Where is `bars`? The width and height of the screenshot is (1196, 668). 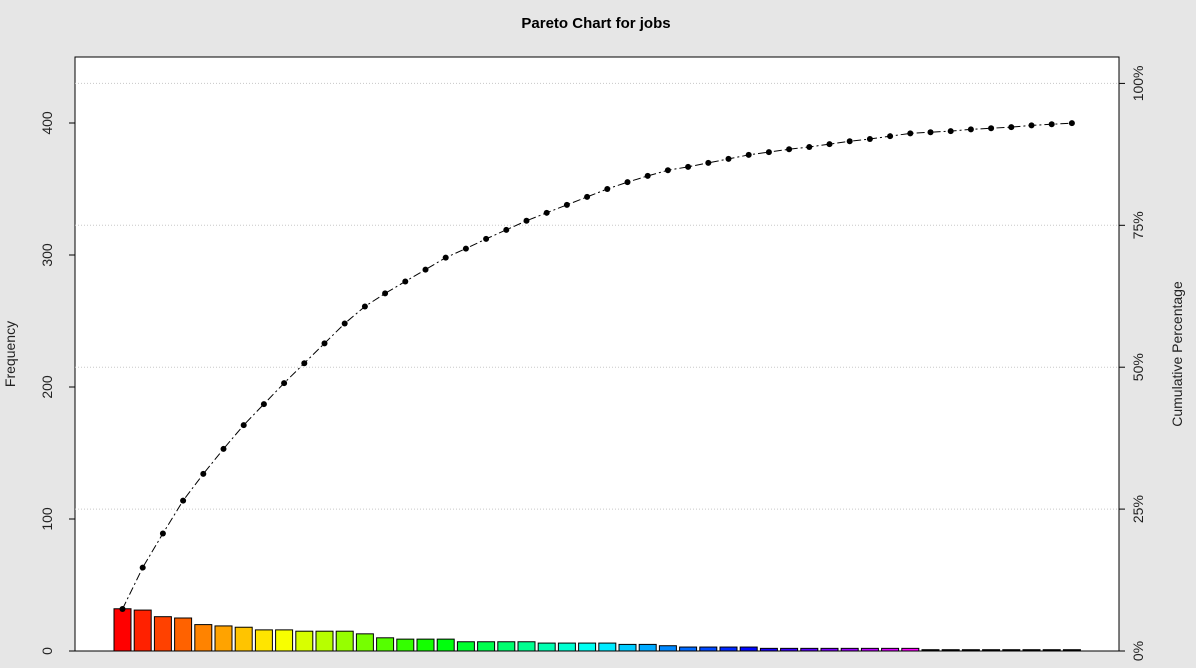 bars is located at coordinates (597, 630).